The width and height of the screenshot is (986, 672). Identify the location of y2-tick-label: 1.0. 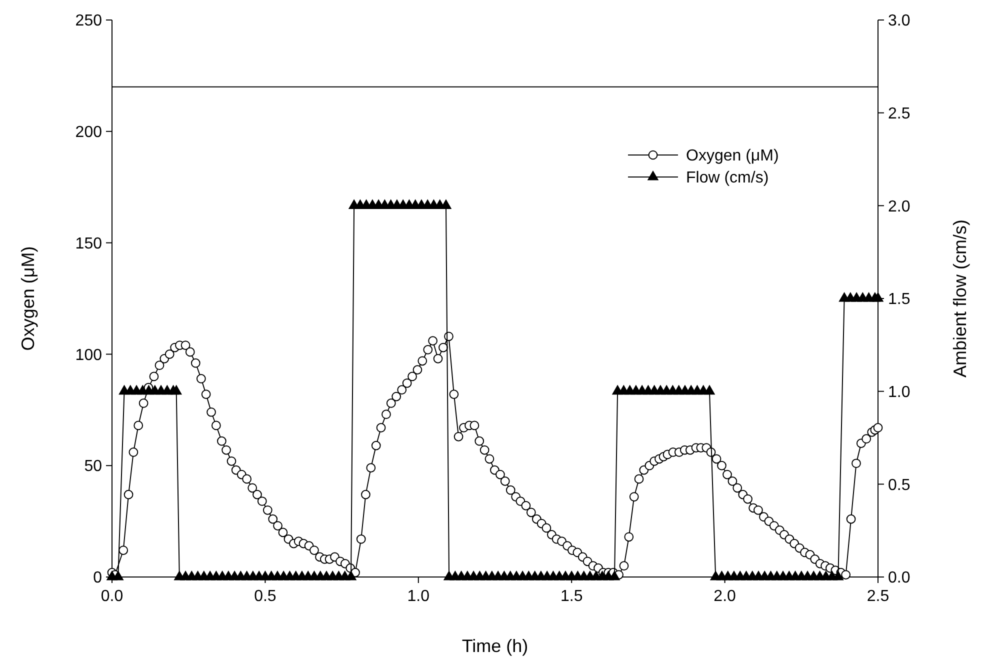
(899, 392).